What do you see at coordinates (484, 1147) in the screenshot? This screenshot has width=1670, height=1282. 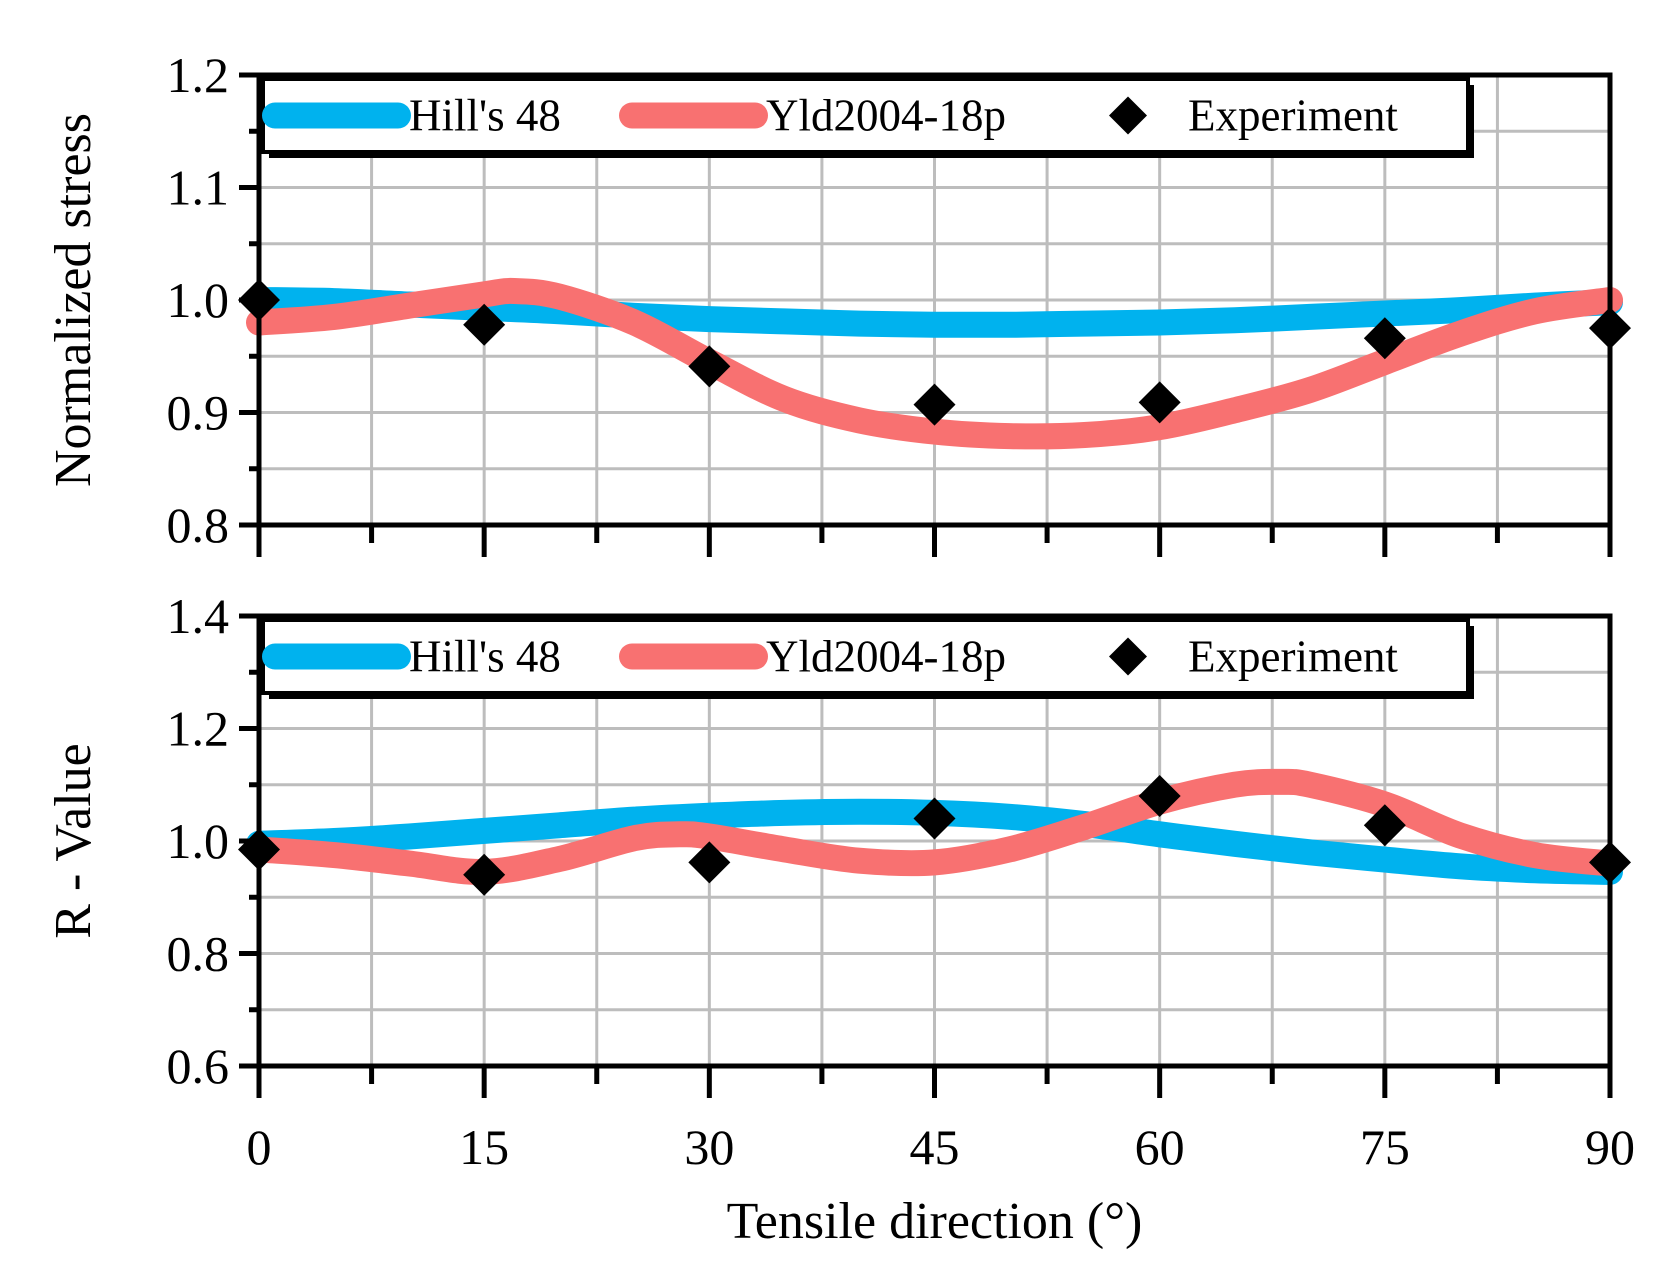 I see `x-tick-label: 15` at bounding box center [484, 1147].